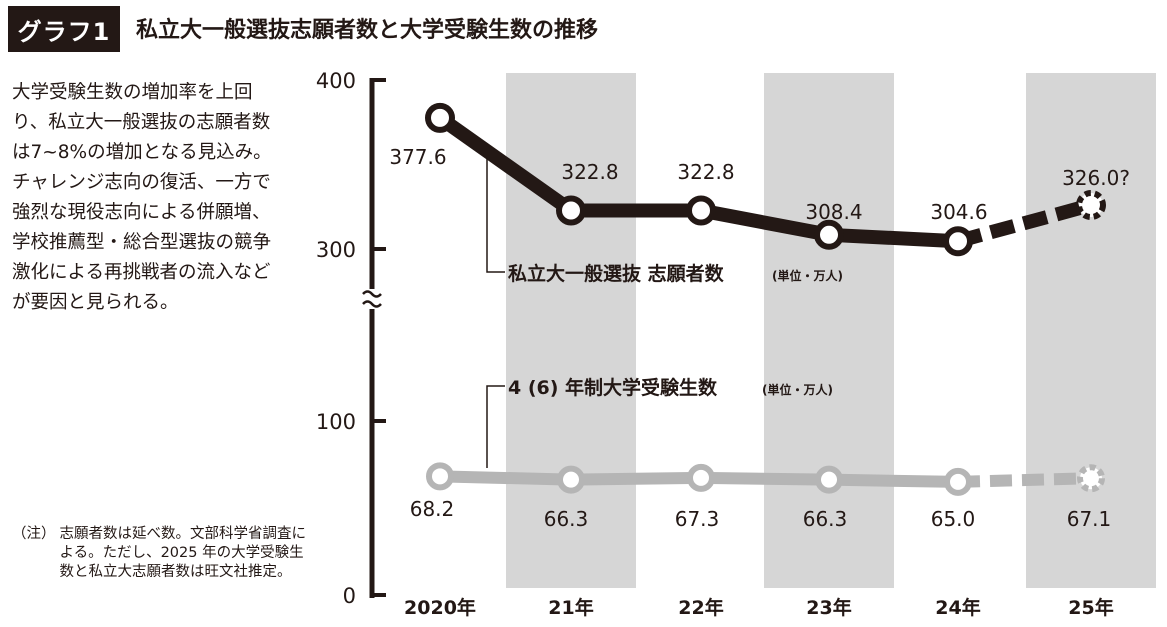  What do you see at coordinates (336, 422) in the screenshot?
I see `y-tick-label-2: 100` at bounding box center [336, 422].